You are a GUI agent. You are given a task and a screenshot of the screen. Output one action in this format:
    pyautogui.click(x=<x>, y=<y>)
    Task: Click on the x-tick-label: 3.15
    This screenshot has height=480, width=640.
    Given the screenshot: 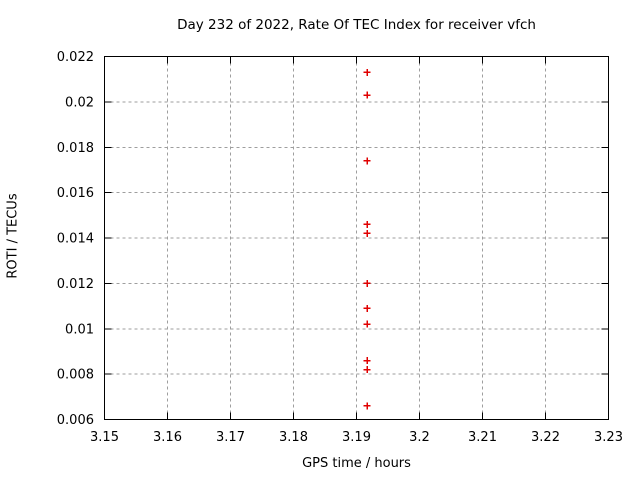 What is the action you would take?
    pyautogui.click(x=104, y=437)
    